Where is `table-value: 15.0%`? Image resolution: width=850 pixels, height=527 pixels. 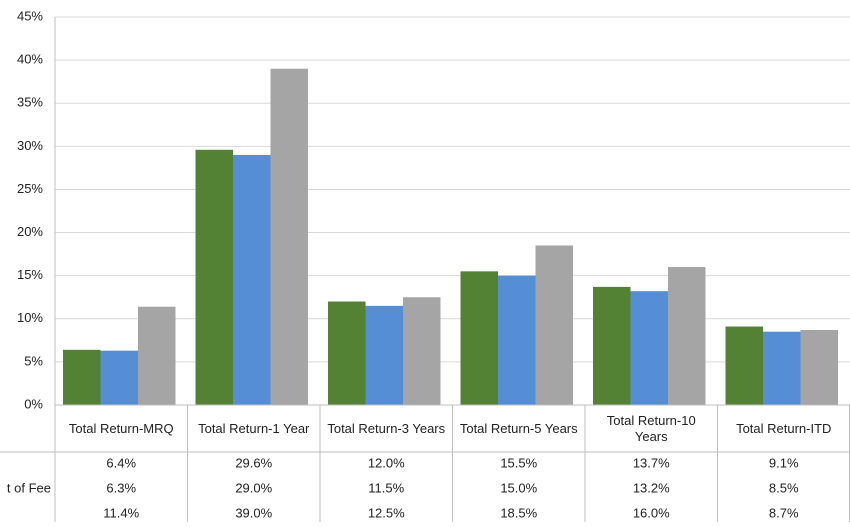
table-value: 15.0% is located at coordinates (518, 487).